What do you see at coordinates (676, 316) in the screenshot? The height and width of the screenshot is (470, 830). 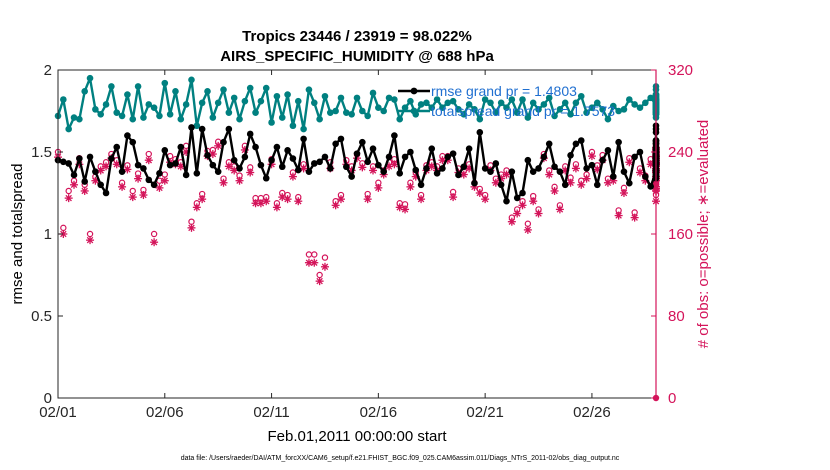 I see `y-tick-label-right: 80` at bounding box center [676, 316].